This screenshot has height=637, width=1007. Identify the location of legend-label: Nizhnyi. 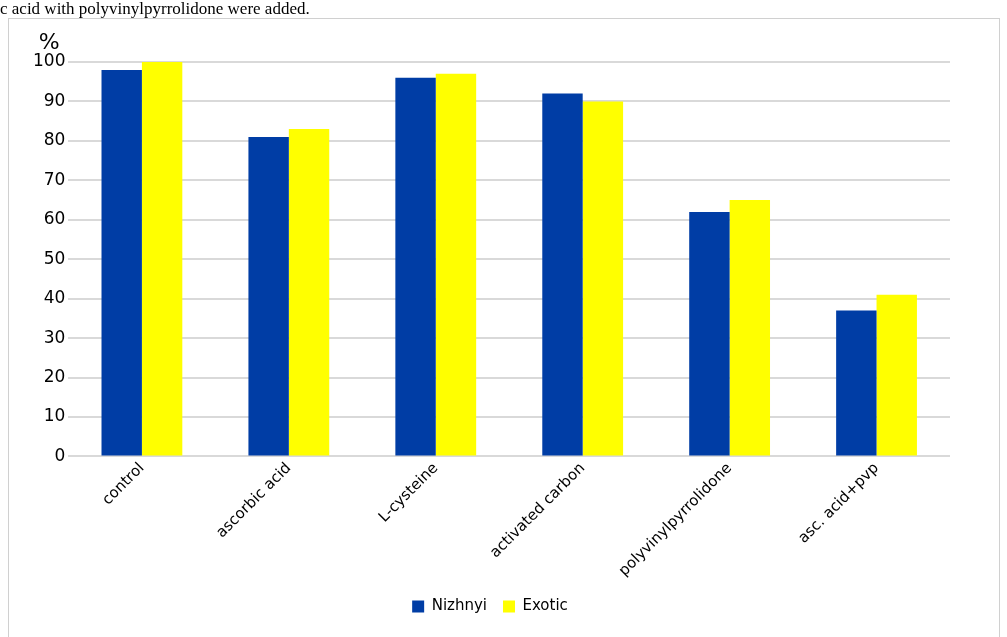
(459, 605).